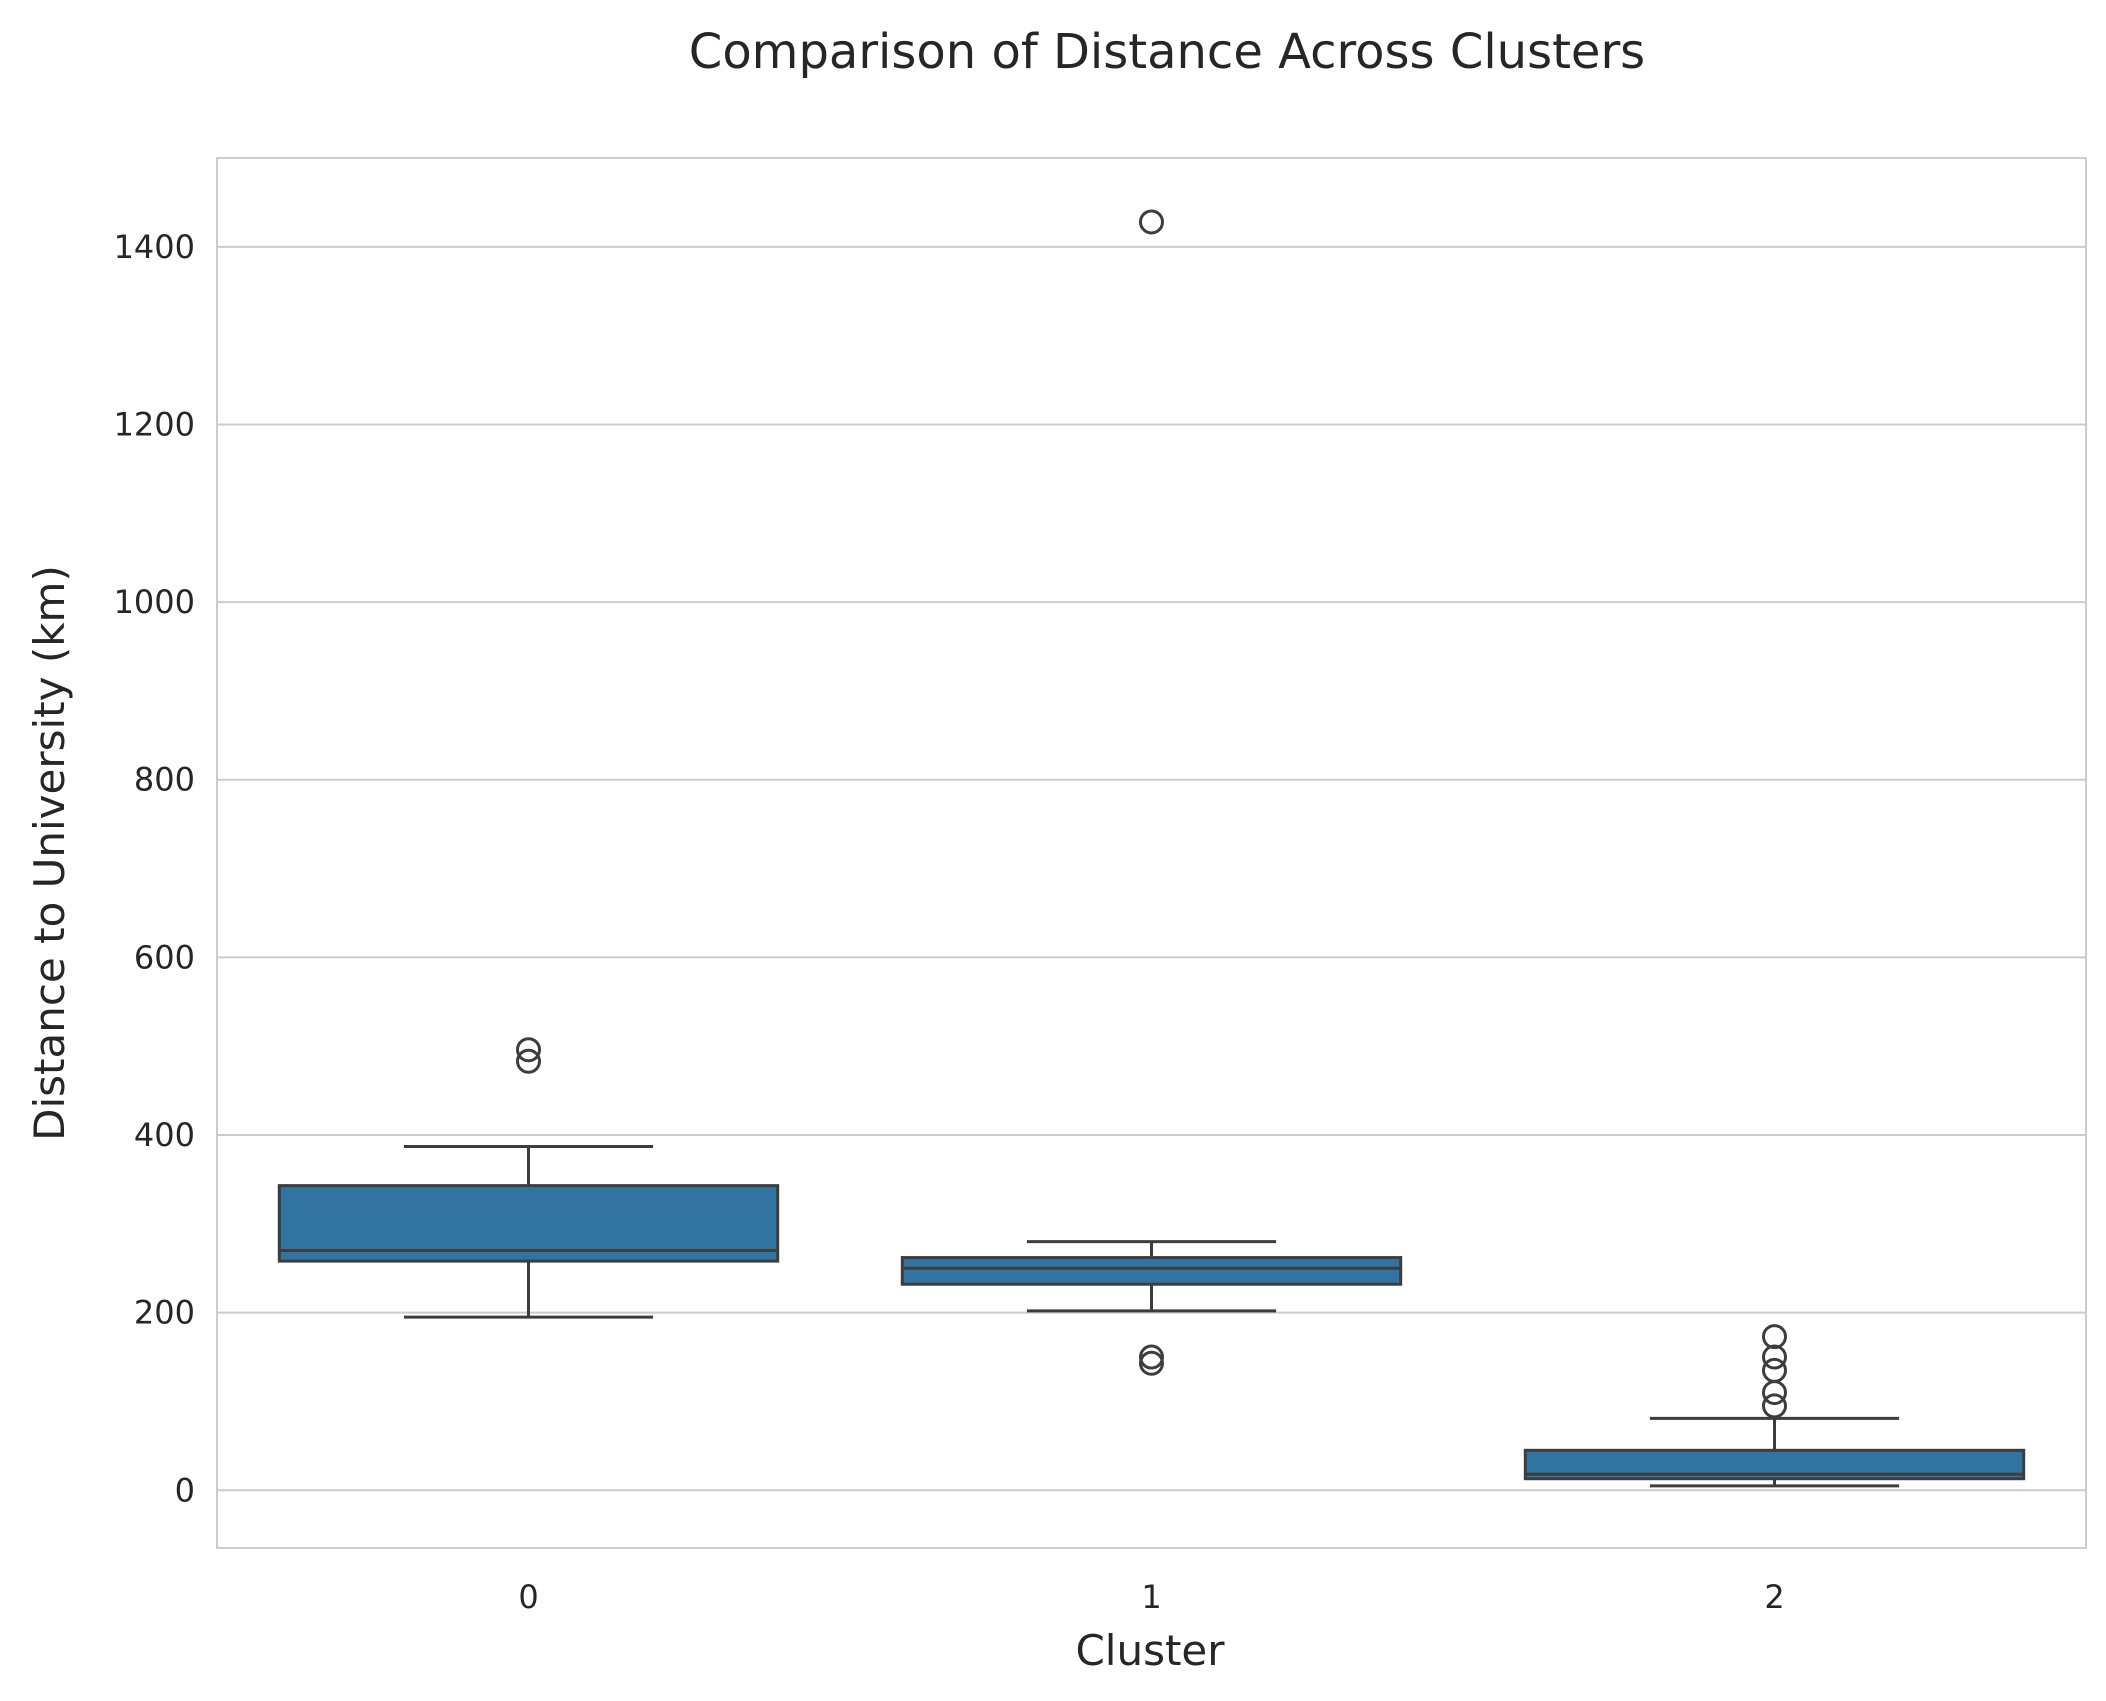 This screenshot has height=1701, width=2106. Describe the element at coordinates (154, 424) in the screenshot. I see `y-tick-label-1200: 1200` at that location.